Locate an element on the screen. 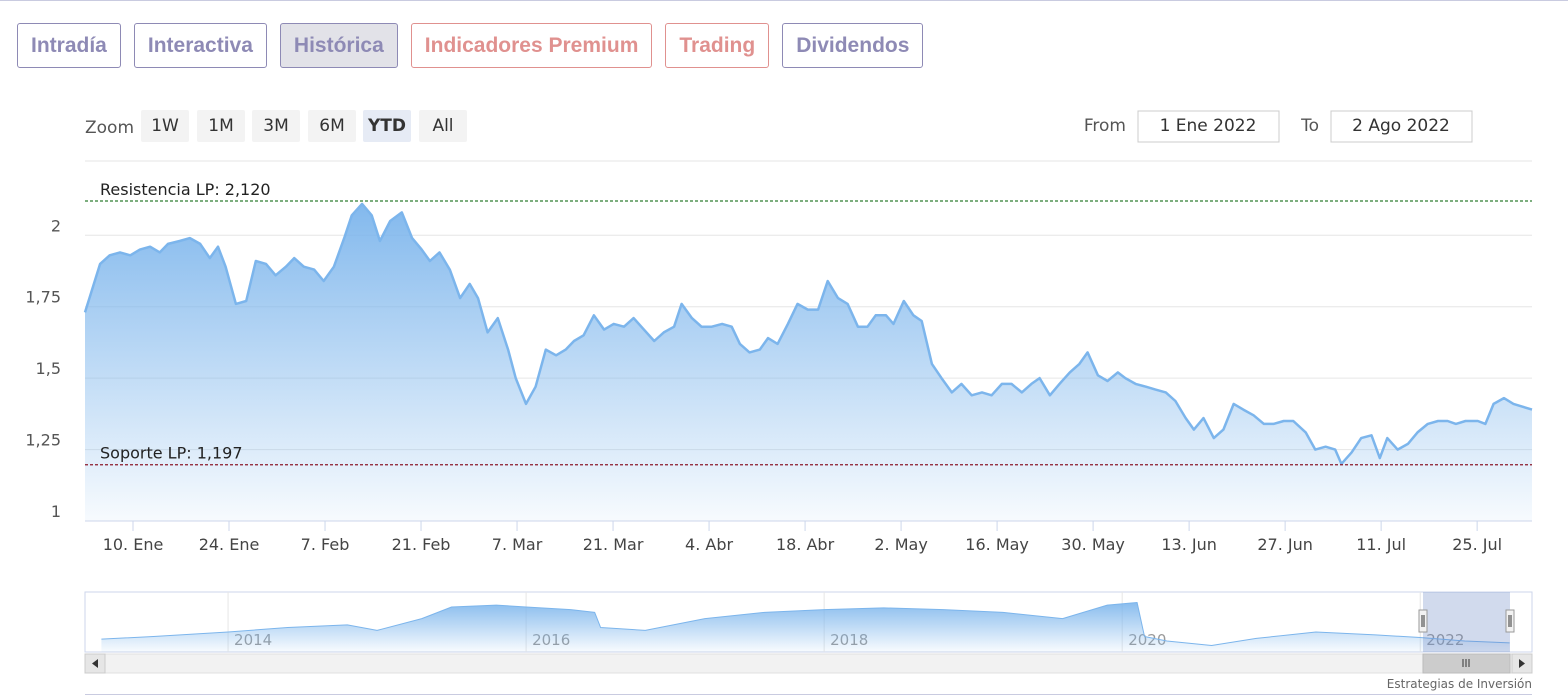 The image size is (1568, 699). navigator-window is located at coordinates (1466, 622).